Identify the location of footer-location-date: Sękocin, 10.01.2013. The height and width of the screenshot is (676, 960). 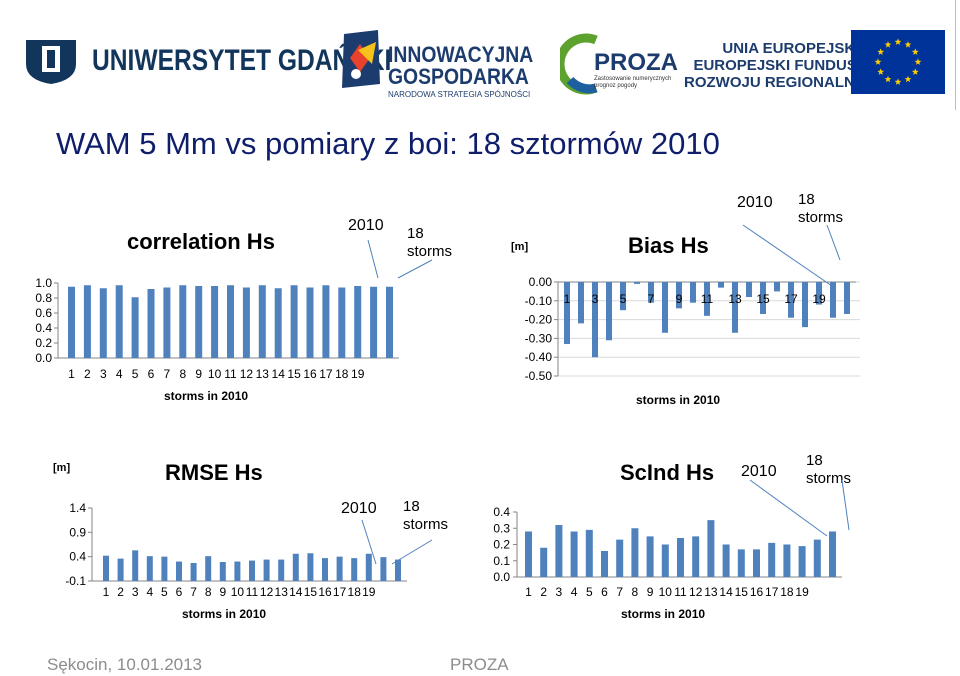
(125, 664).